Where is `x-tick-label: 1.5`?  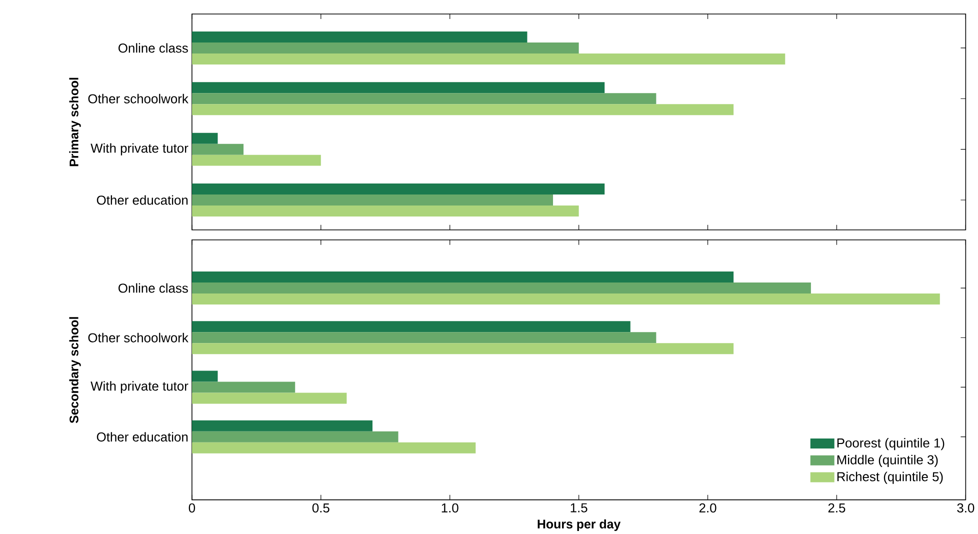
x-tick-label: 1.5 is located at coordinates (579, 507).